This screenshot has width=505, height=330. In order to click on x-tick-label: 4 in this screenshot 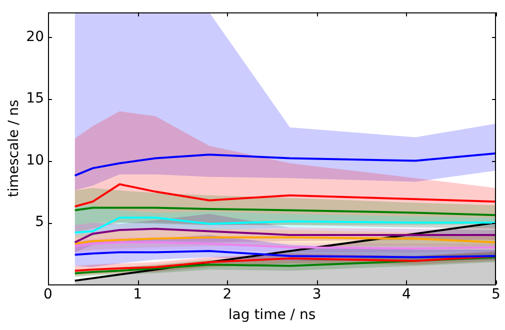, I will do `click(406, 294)`.